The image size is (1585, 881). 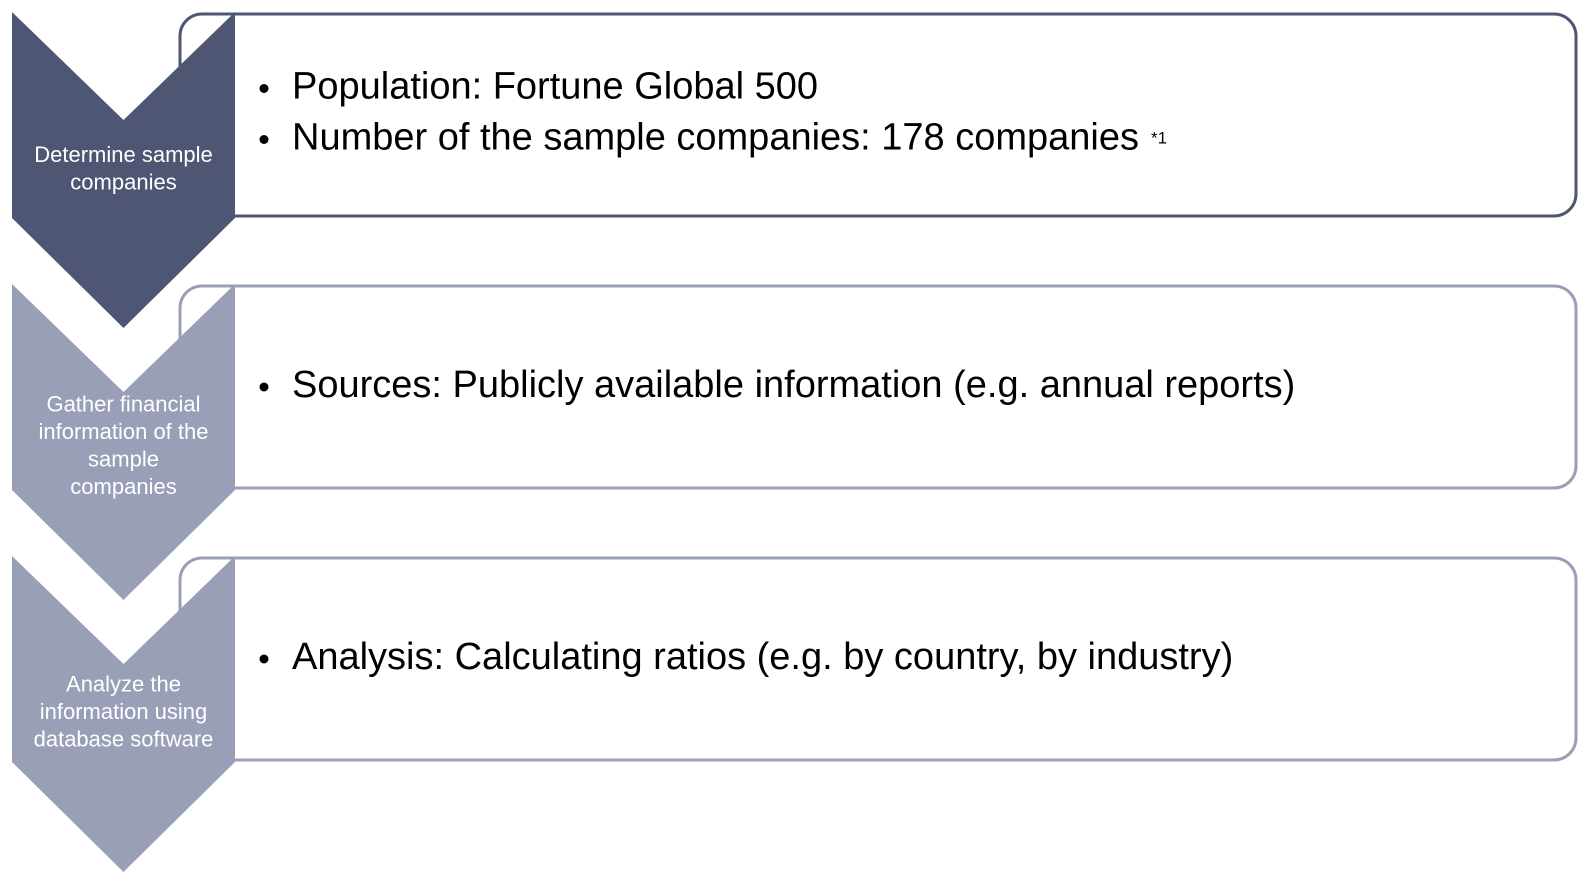 I want to click on step-label: Gather financial, so click(x=123, y=404).